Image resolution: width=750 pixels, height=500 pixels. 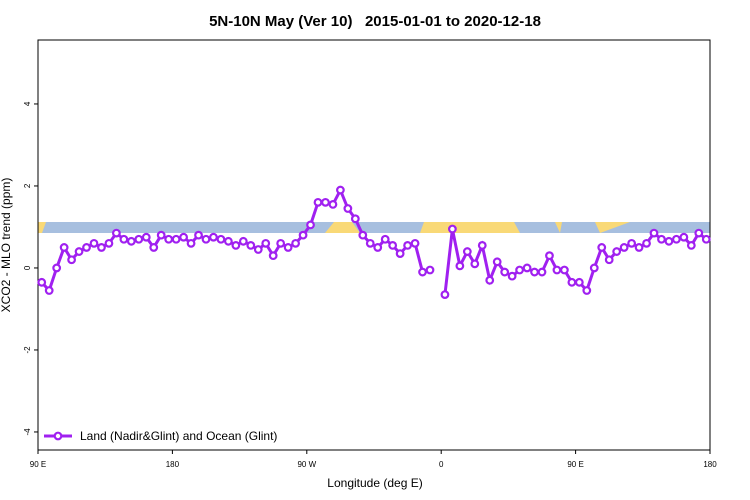 What do you see at coordinates (306, 464) in the screenshot?
I see `x-tick-label: 90 W` at bounding box center [306, 464].